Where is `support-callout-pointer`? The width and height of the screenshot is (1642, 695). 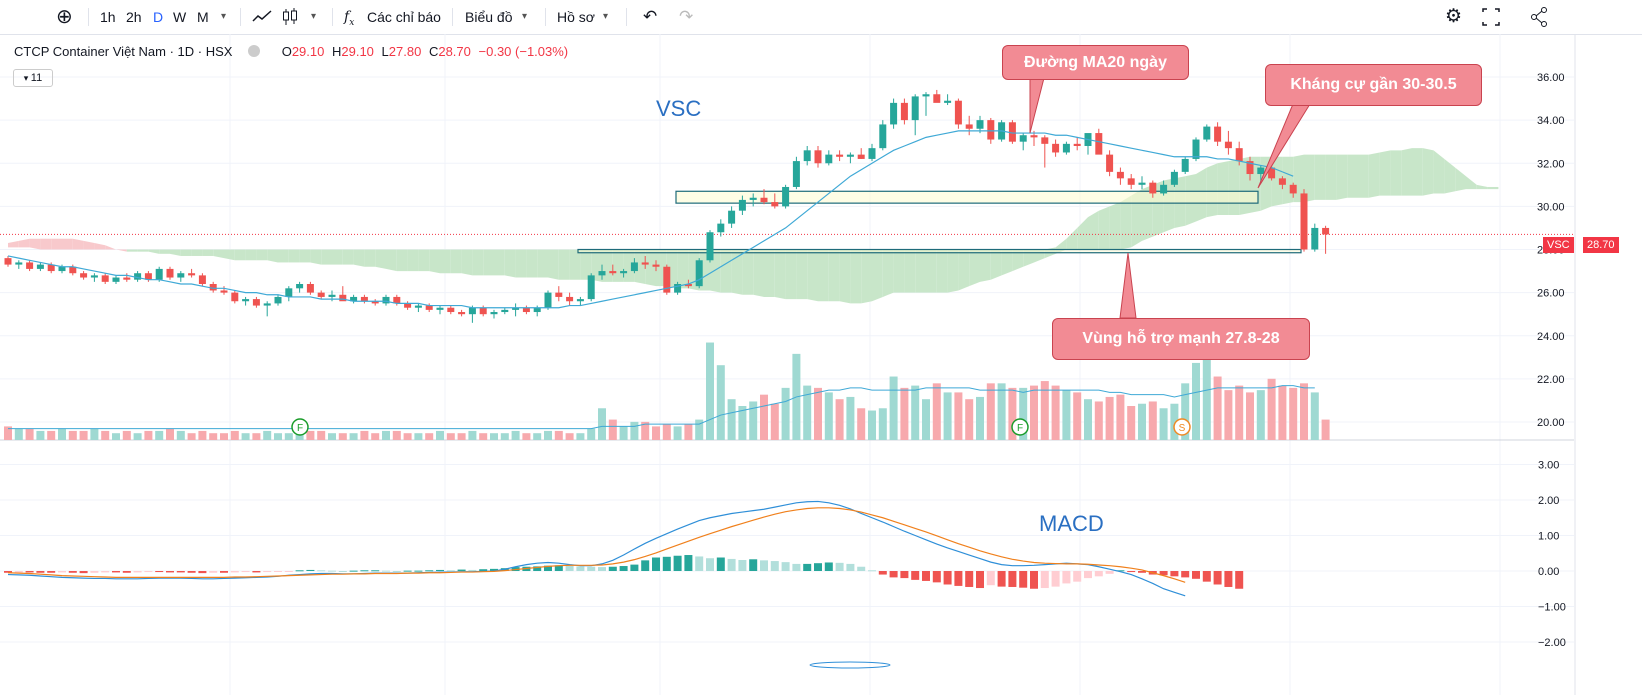 support-callout-pointer is located at coordinates (1128, 285).